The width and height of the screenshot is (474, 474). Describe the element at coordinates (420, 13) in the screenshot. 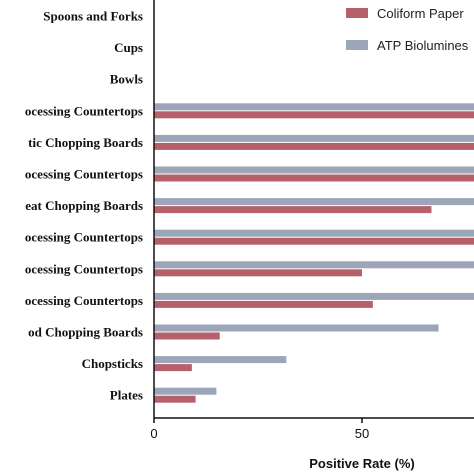

I see `legend-label-coliform-paper: Coliform Paper` at that location.